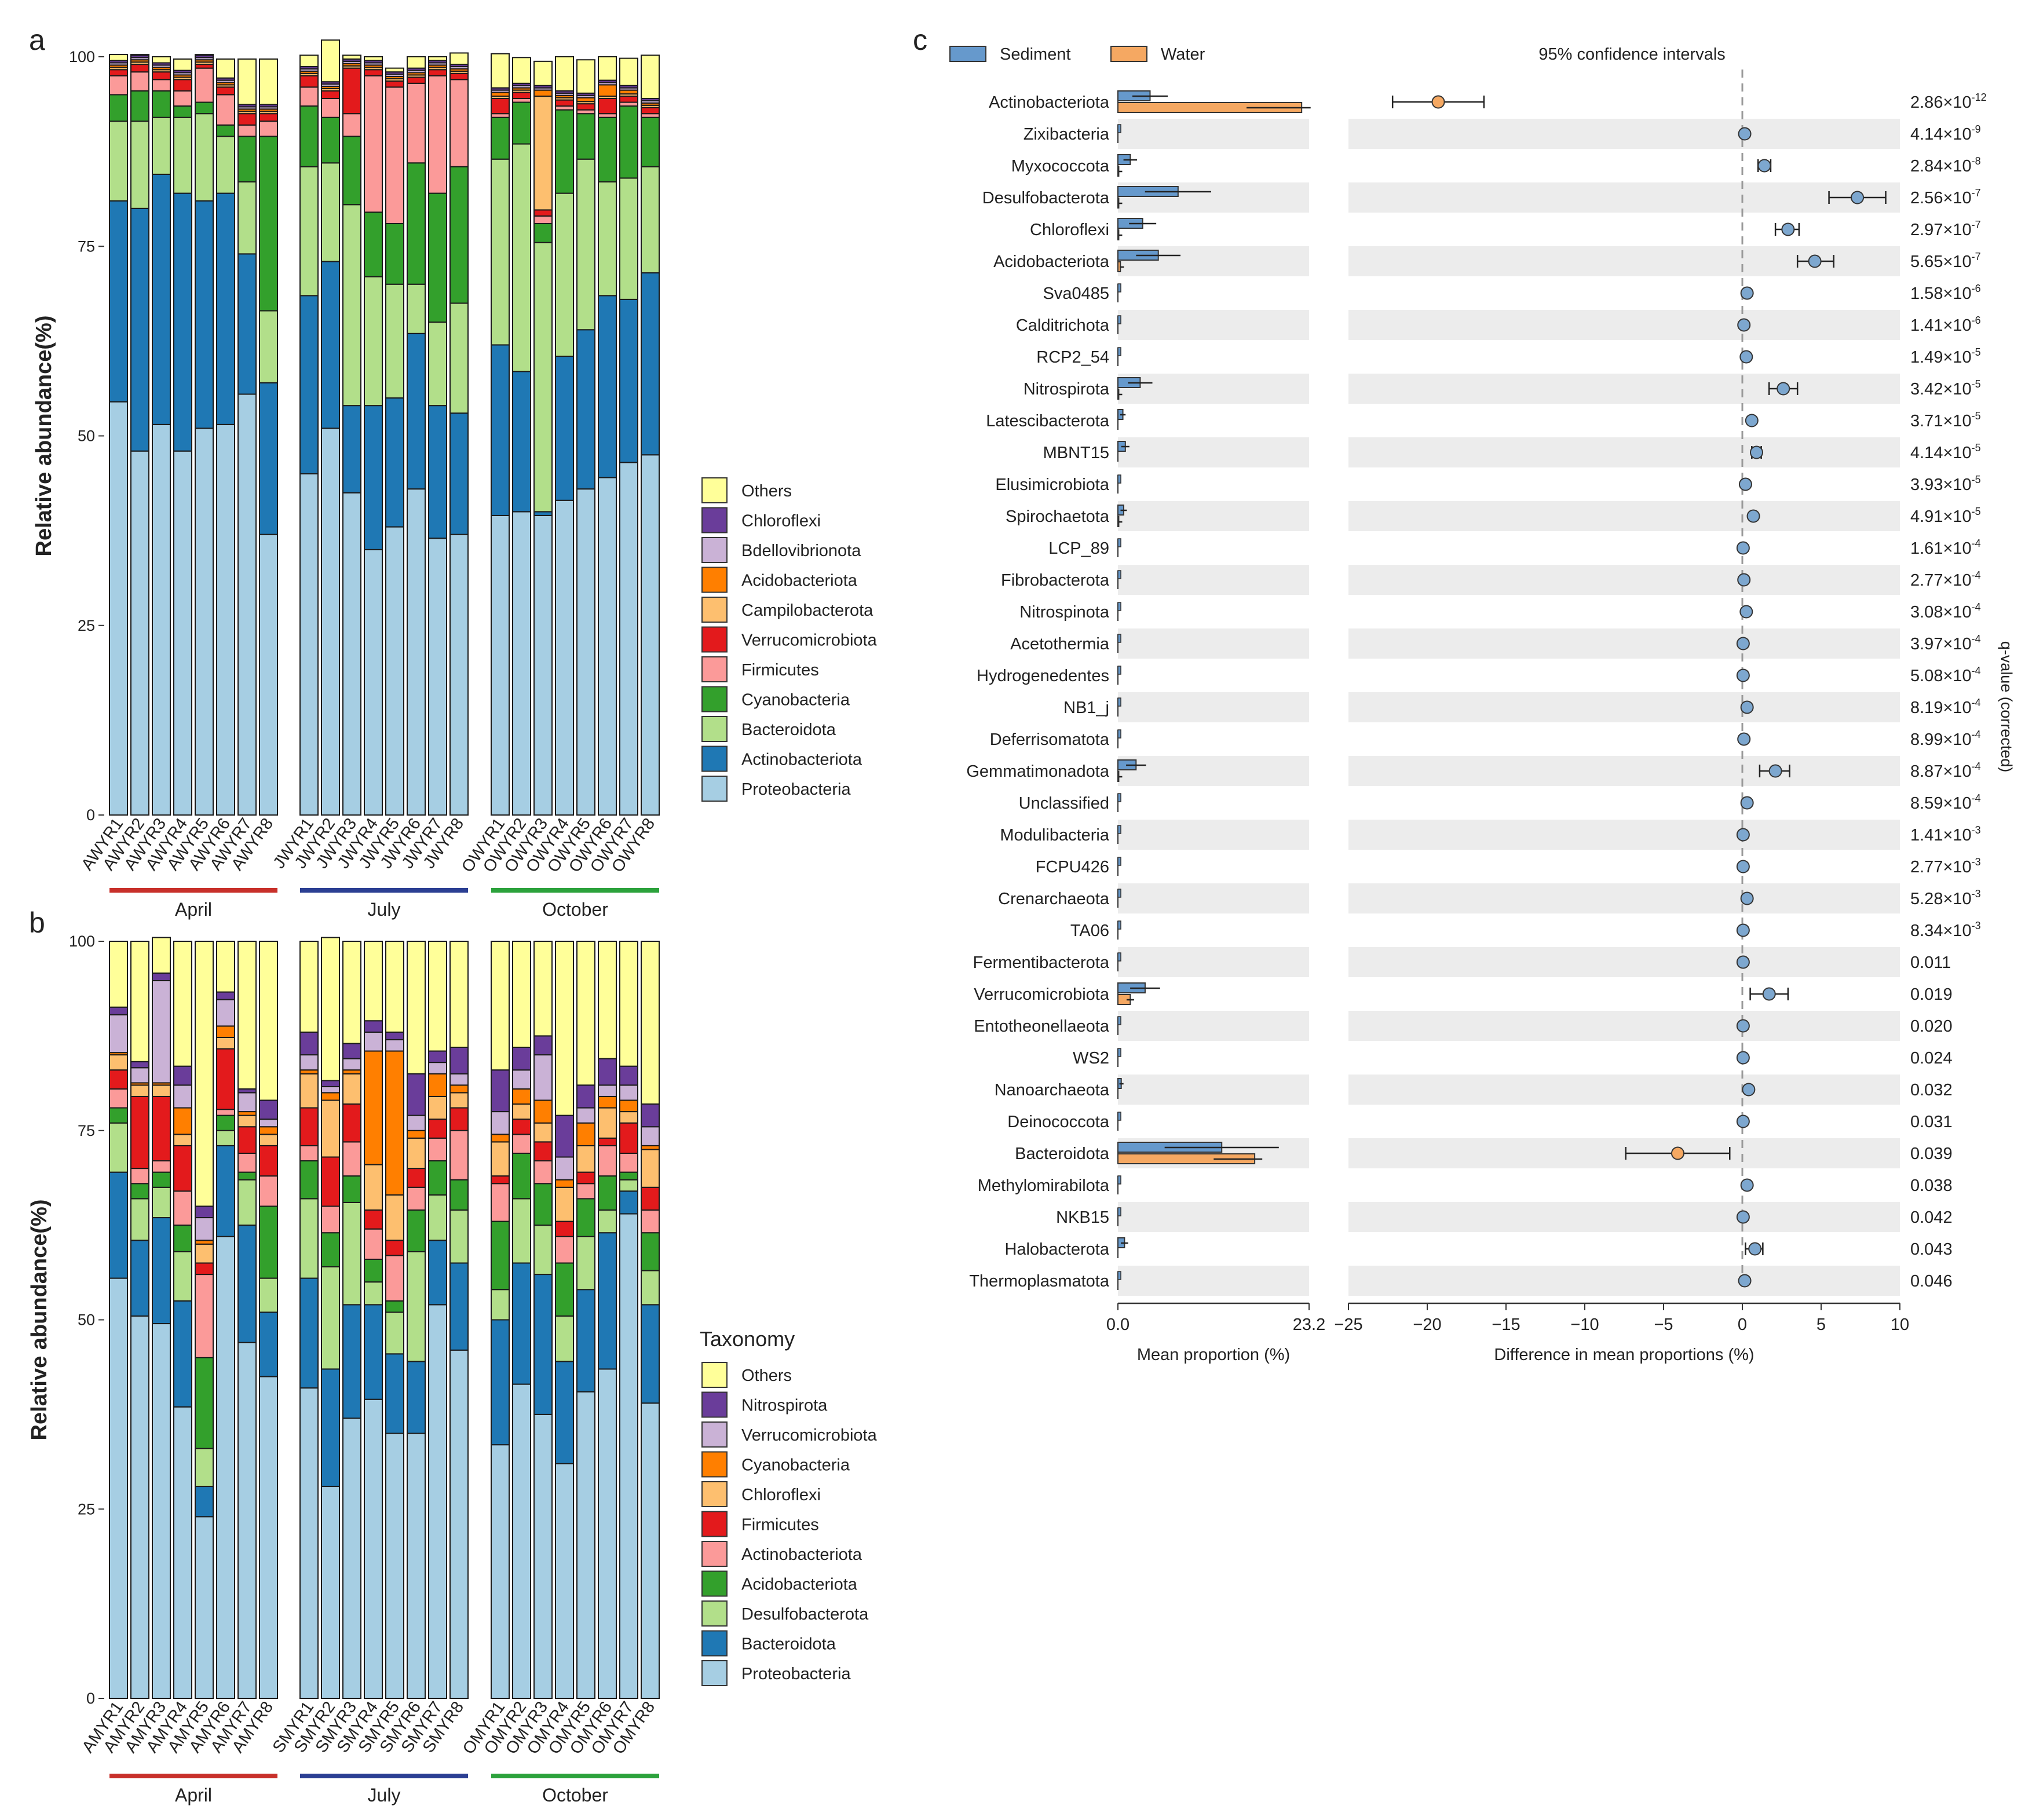  What do you see at coordinates (1946, 165) in the screenshot?
I see `q-value: 2.84×10⁻⁸` at bounding box center [1946, 165].